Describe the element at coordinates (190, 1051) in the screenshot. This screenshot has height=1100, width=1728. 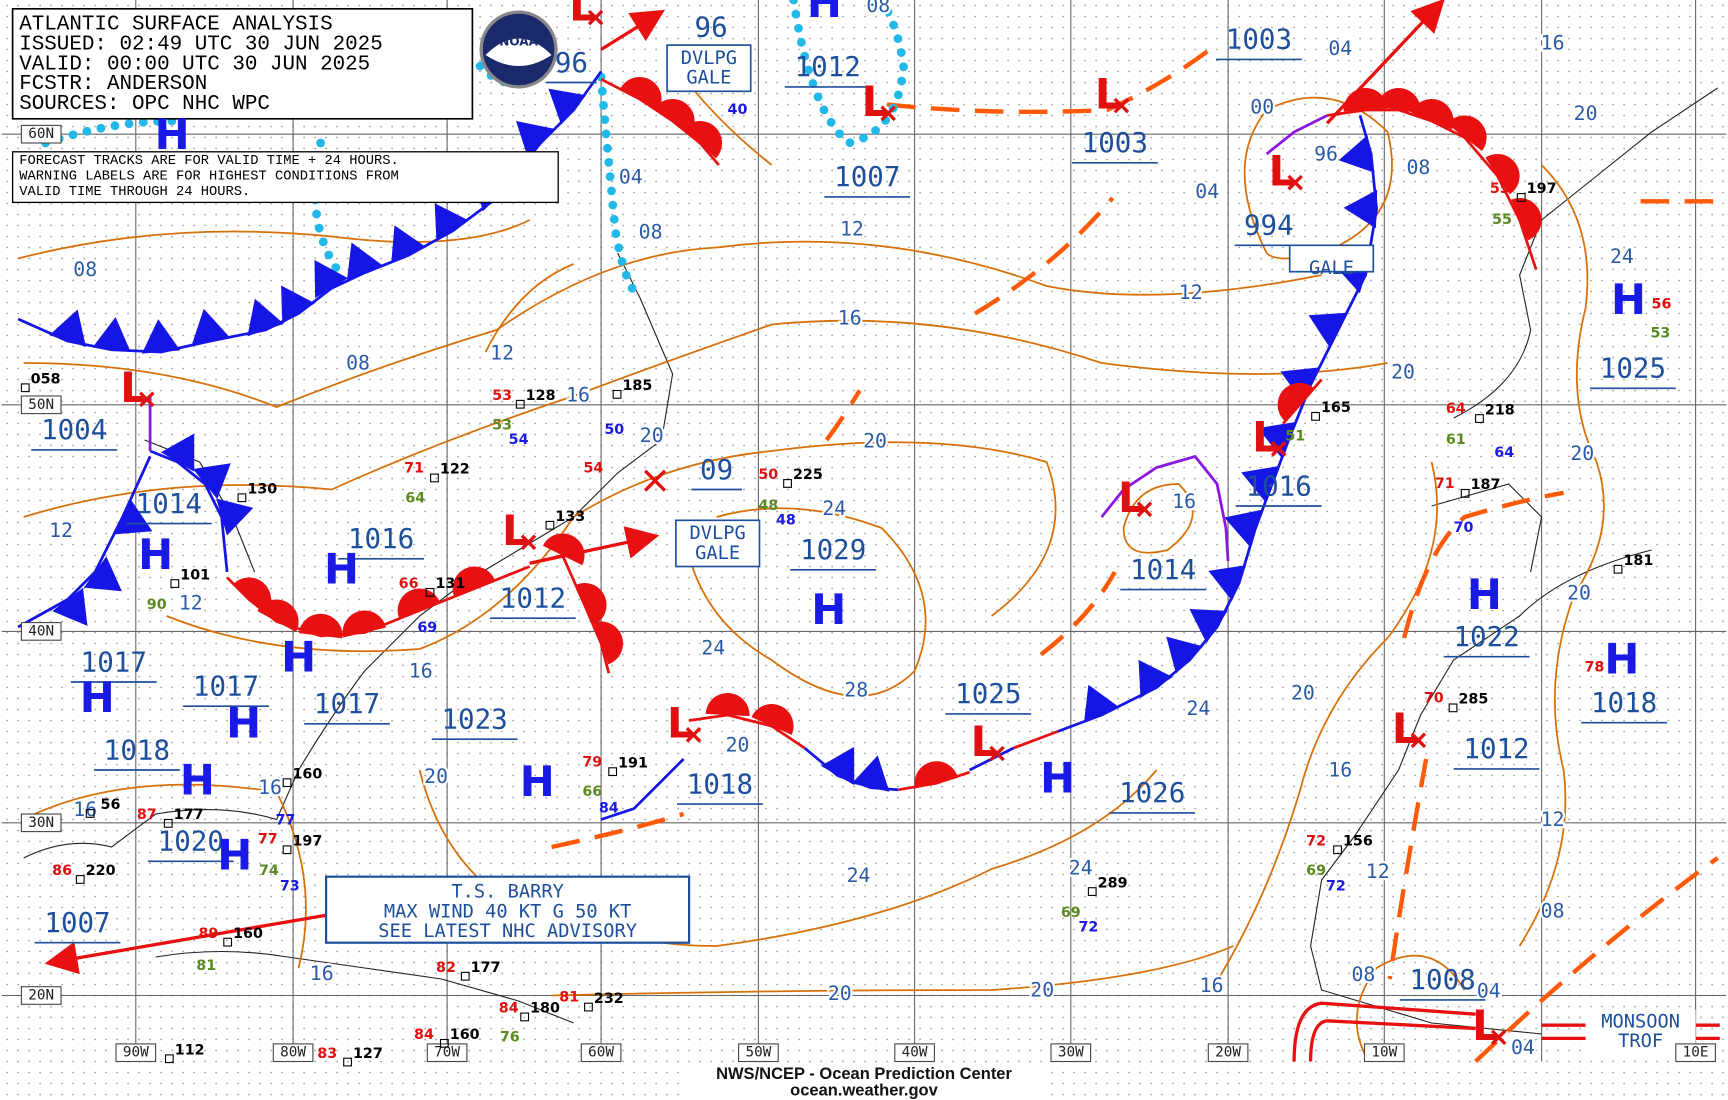
I see `station-pressure: 112` at that location.